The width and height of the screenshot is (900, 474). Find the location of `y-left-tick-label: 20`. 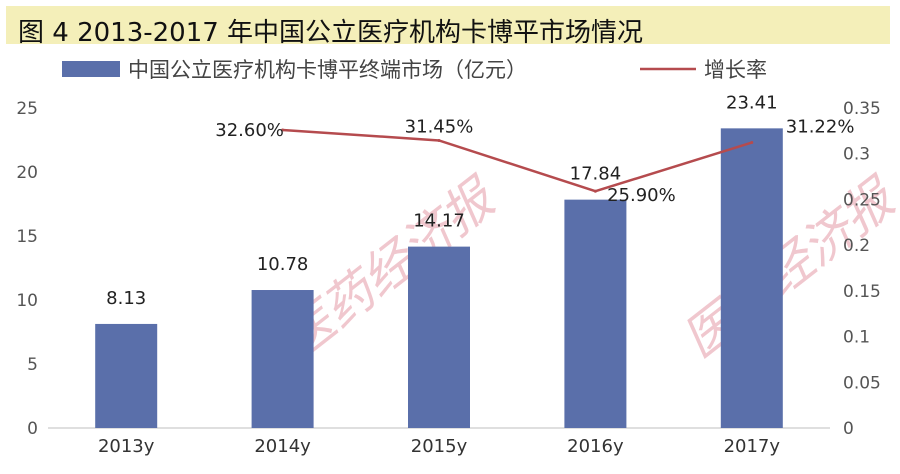

y-left-tick-label: 20 is located at coordinates (27, 173).